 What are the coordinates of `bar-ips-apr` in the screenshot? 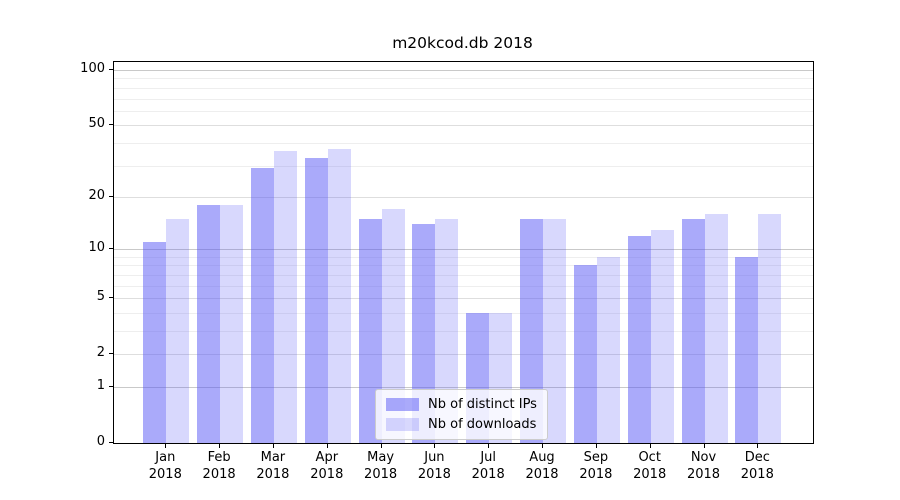 It's located at (316, 300).